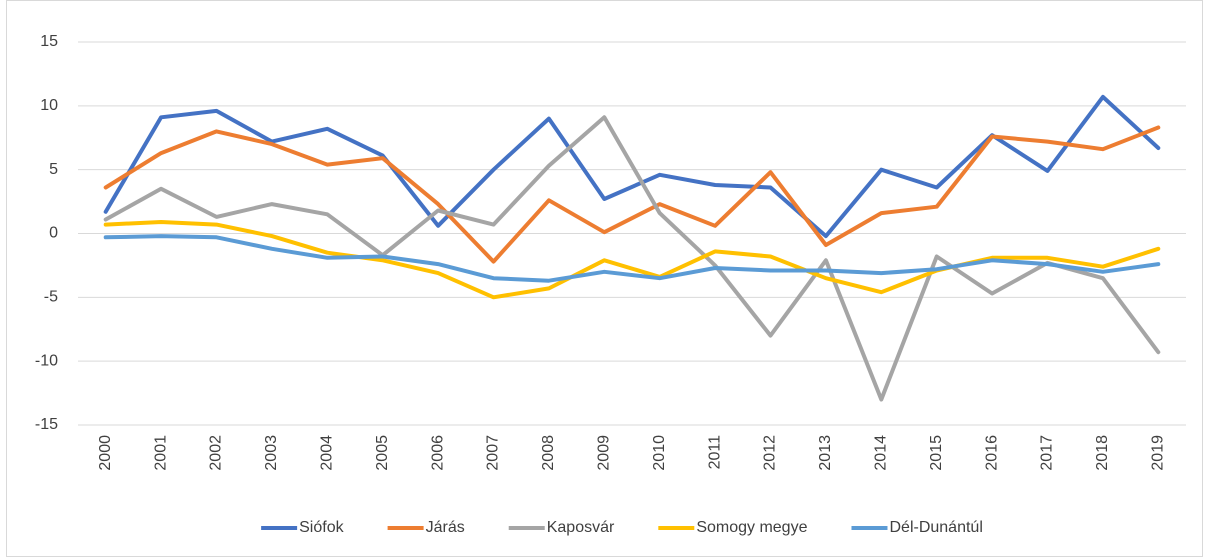  I want to click on x-tick-label: 2000, so click(105, 453).